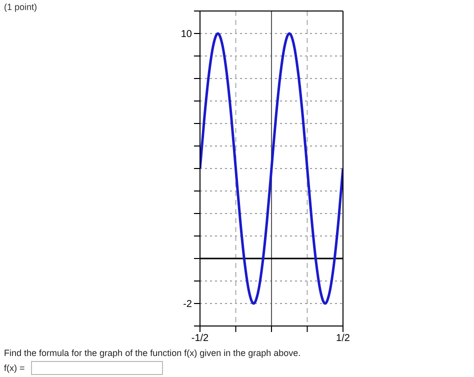  What do you see at coordinates (152, 353) in the screenshot?
I see `text: Find the formula for the graph of the function f(x) given in the graph above.` at bounding box center [152, 353].